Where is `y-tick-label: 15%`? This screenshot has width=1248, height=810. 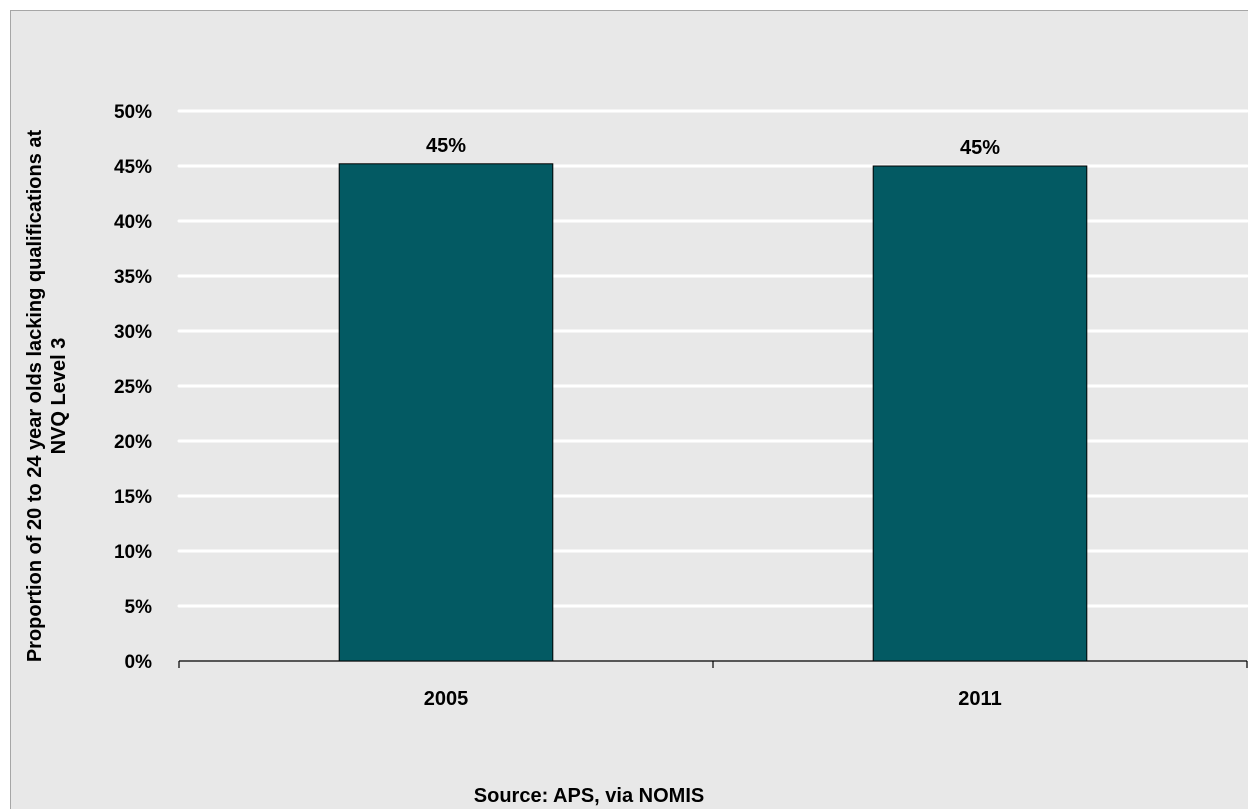 y-tick-label: 15% is located at coordinates (133, 497).